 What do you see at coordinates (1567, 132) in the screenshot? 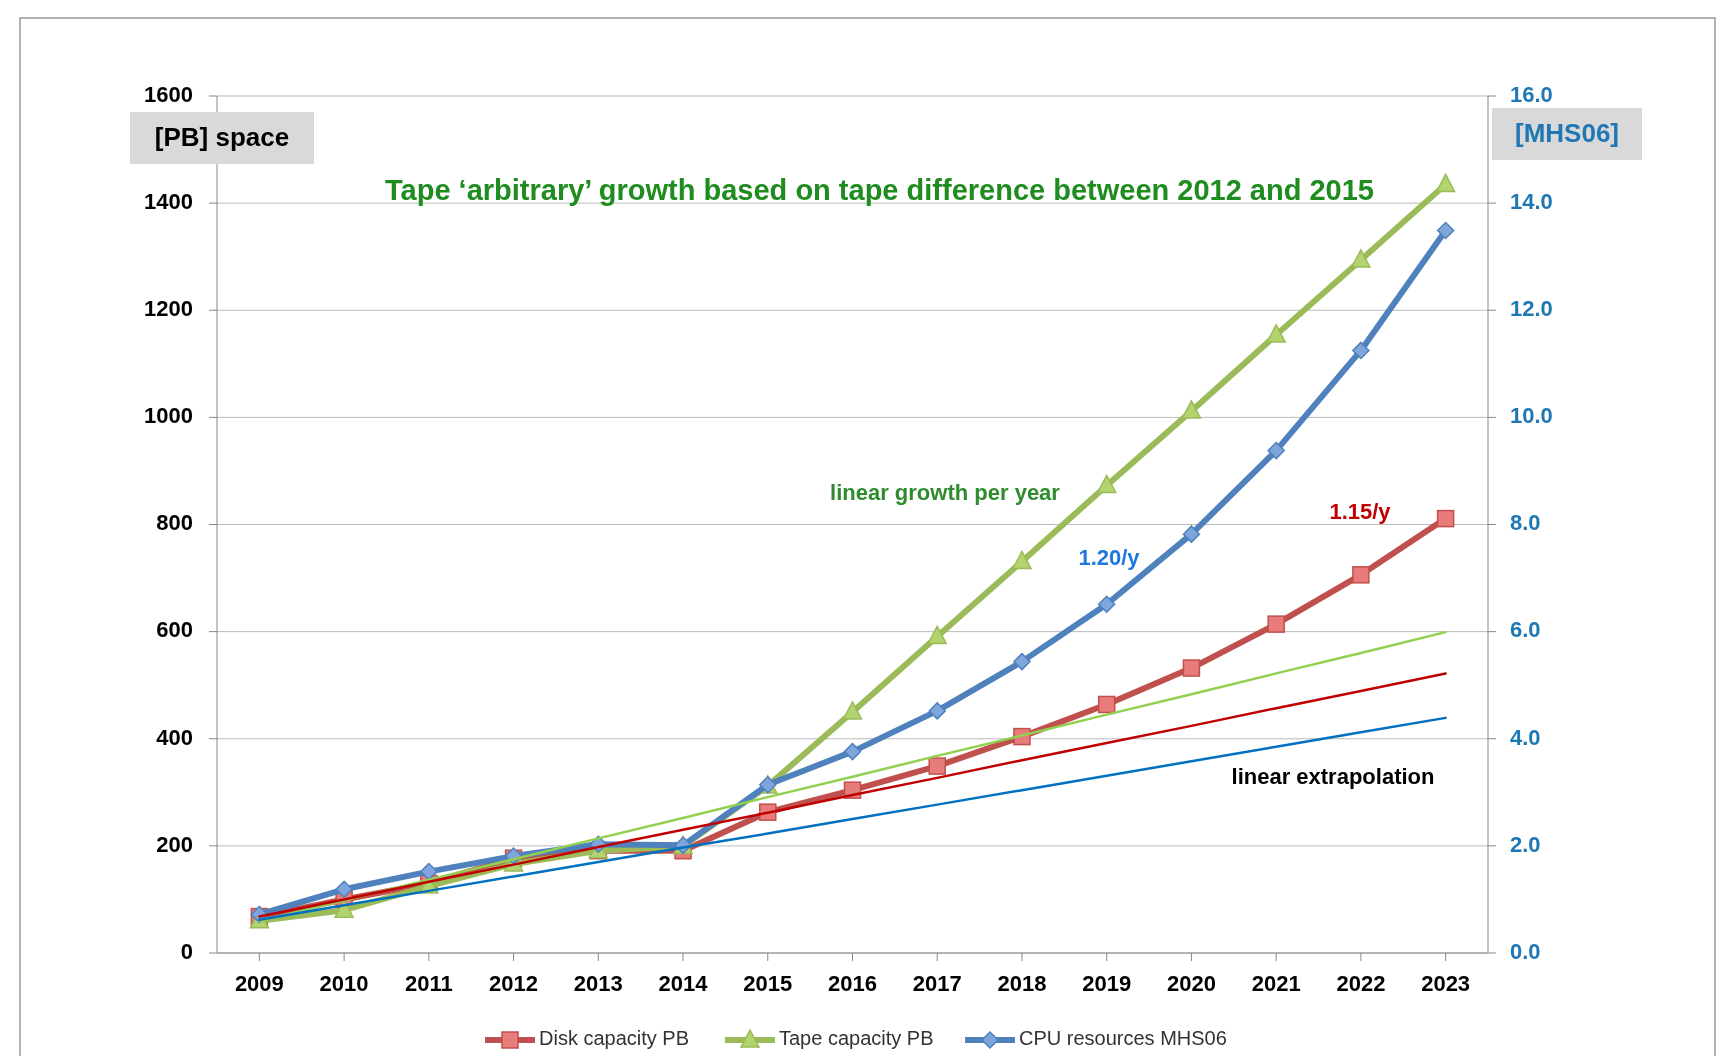
I see `y2-axis-title: [MHS06]` at bounding box center [1567, 132].